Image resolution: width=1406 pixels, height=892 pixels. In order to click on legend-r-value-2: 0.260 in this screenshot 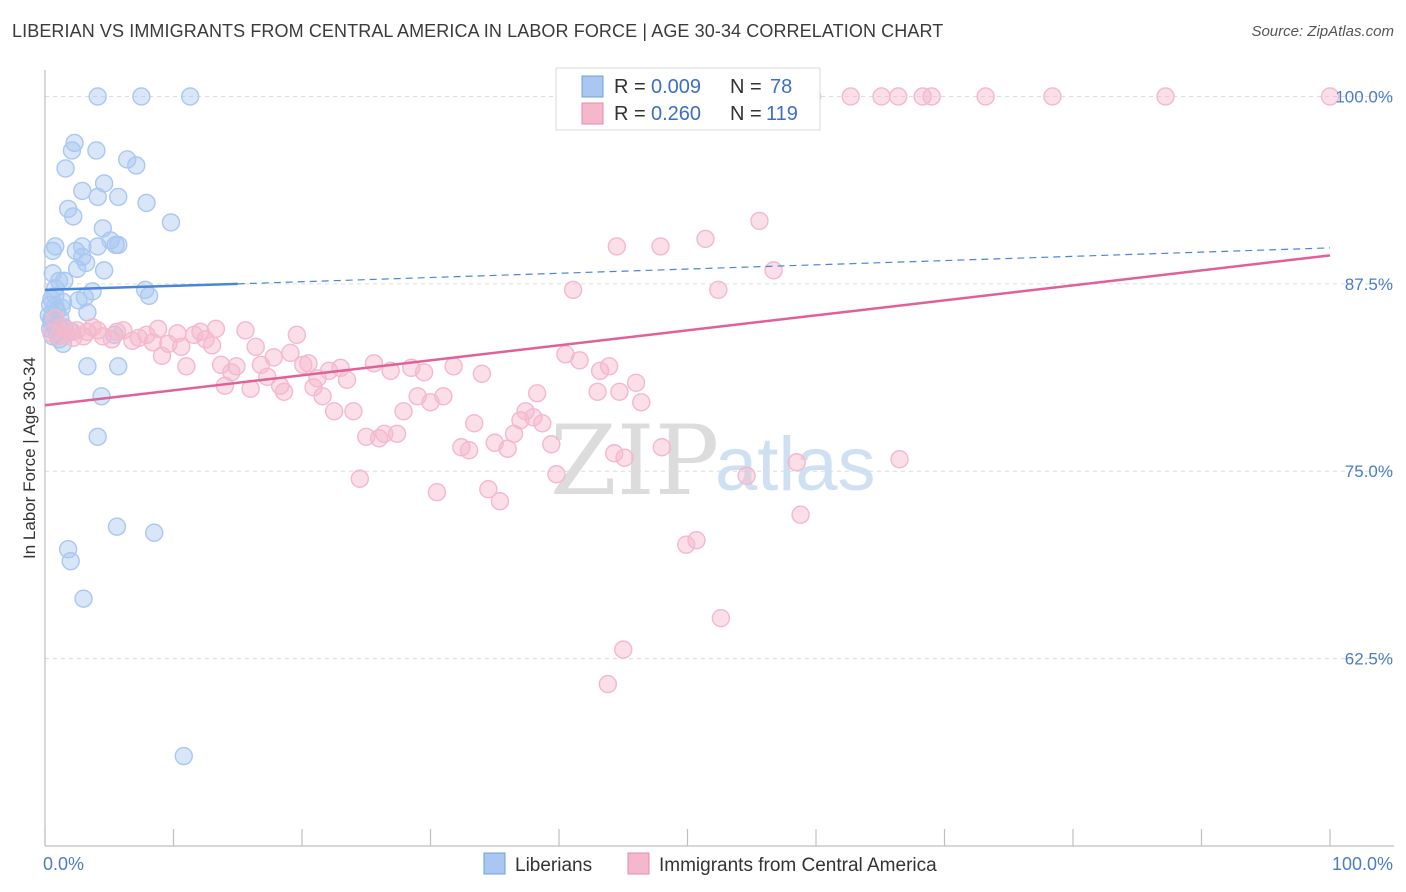, I will do `click(676, 114)`.